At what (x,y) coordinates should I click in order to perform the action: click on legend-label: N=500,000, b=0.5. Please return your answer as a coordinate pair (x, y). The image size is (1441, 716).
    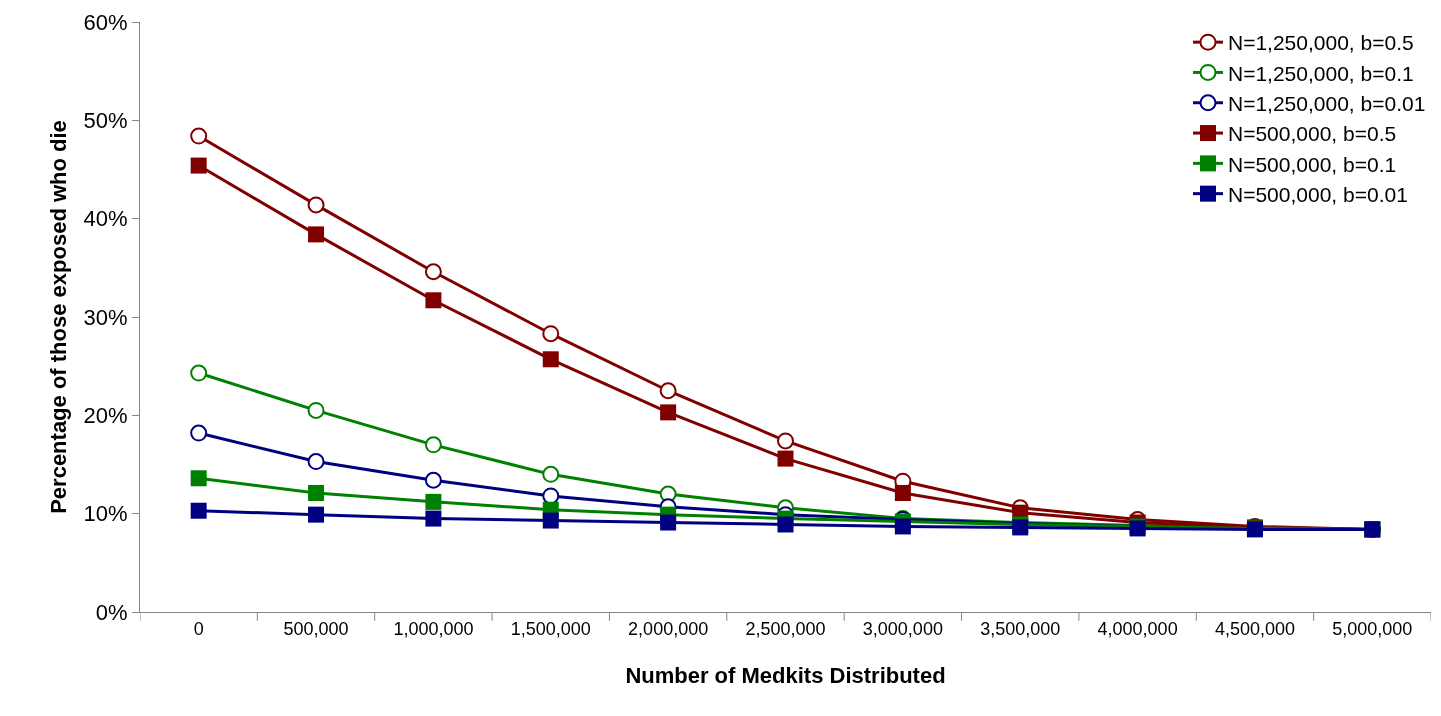
    Looking at the image, I should click on (1312, 134).